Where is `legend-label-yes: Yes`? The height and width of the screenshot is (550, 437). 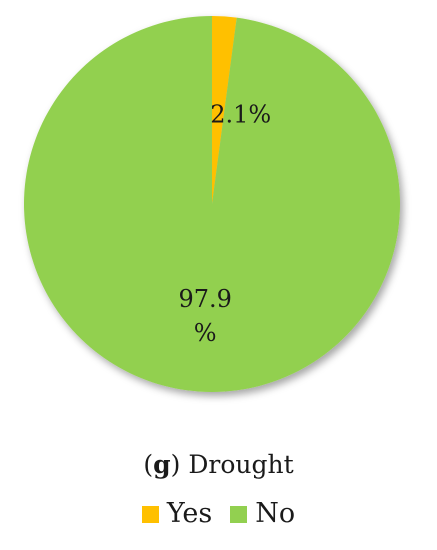
legend-label-yes: Yes is located at coordinates (189, 513).